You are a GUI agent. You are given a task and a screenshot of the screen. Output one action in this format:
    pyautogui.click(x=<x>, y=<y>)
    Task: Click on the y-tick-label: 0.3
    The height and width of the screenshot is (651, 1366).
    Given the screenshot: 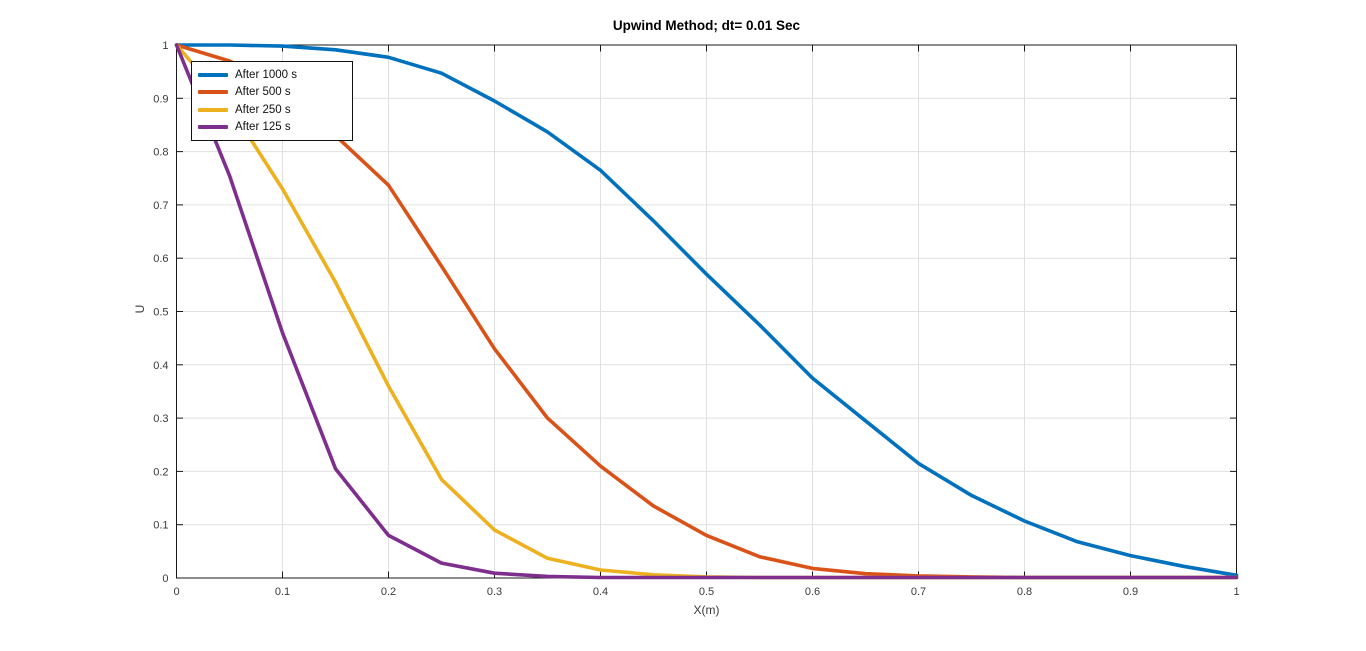 What is the action you would take?
    pyautogui.click(x=160, y=419)
    